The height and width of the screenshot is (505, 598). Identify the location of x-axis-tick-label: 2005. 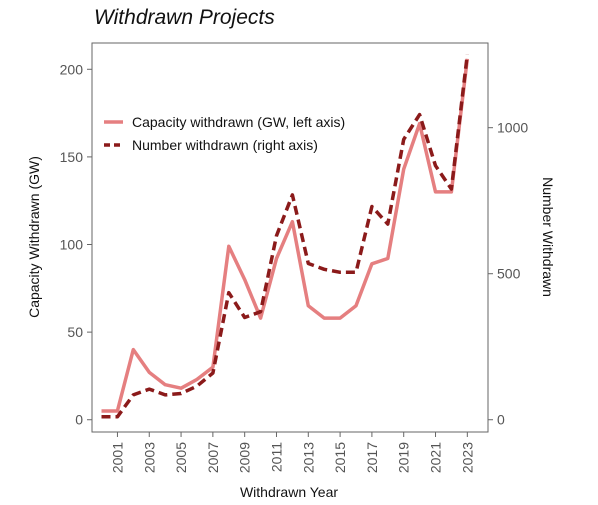
(181, 457).